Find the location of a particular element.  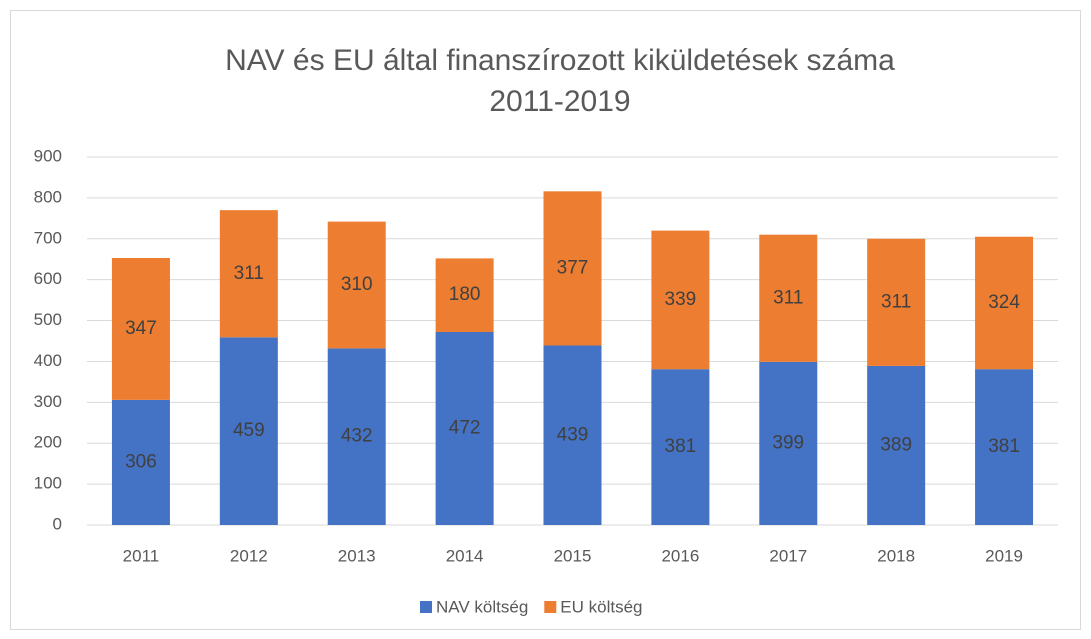

data-label: 306 is located at coordinates (141, 461).